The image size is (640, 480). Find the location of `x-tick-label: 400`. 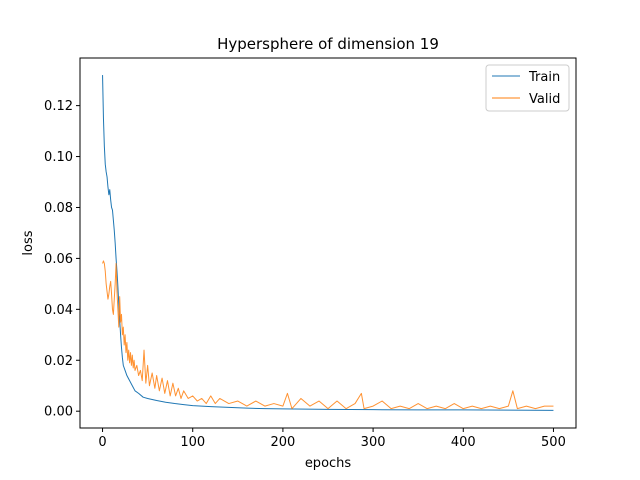

x-tick-label: 400 is located at coordinates (463, 442).